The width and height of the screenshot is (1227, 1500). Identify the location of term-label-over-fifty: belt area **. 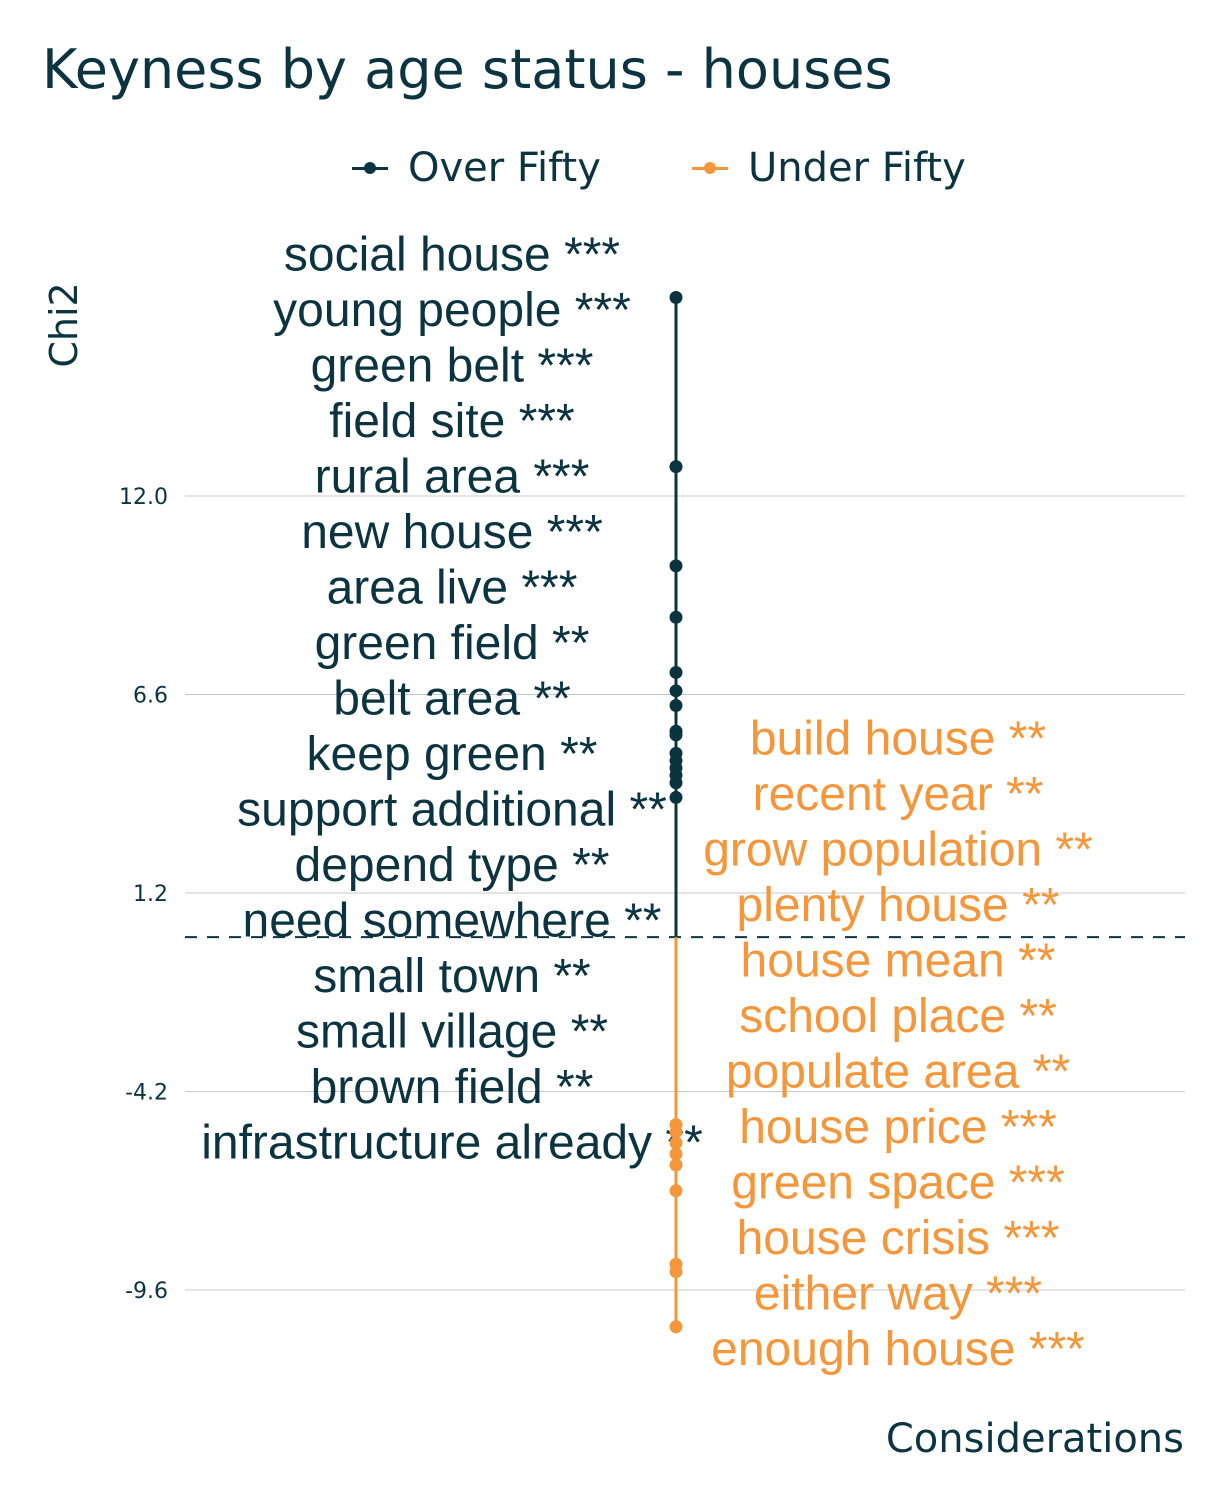
(452, 699).